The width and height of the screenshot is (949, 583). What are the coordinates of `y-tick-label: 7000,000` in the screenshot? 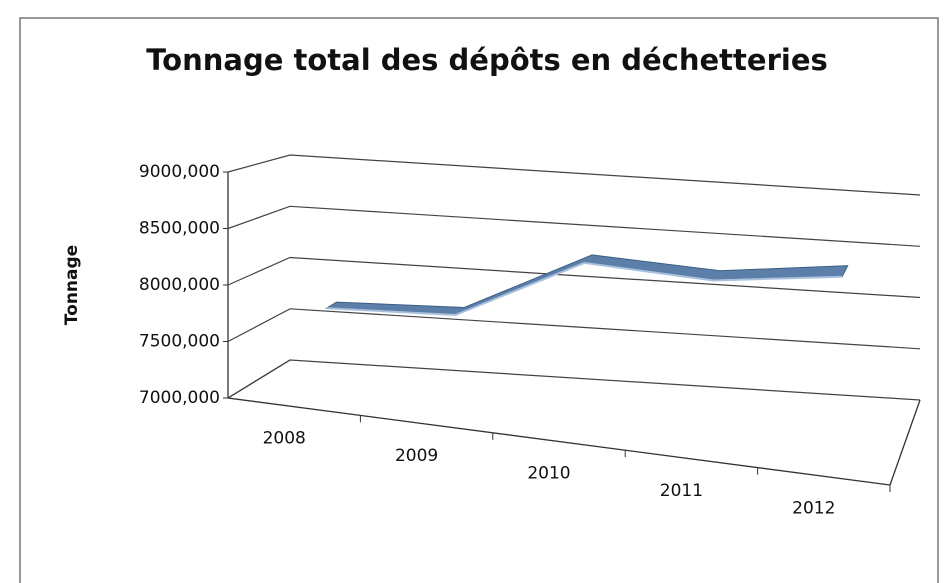 It's located at (179, 398).